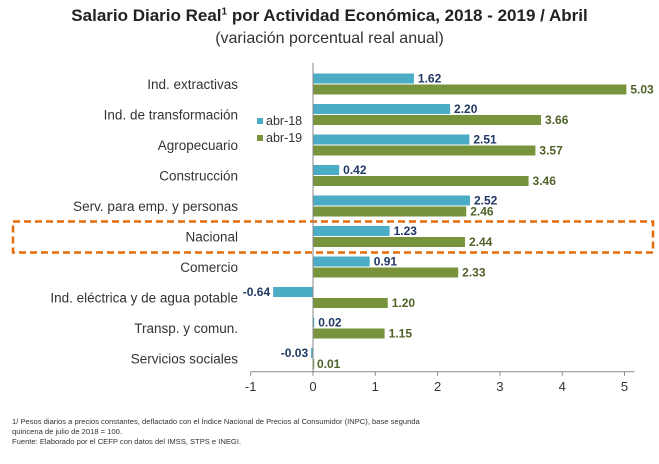  Describe the element at coordinates (437, 386) in the screenshot. I see `x-tick-label-2: 2` at that location.